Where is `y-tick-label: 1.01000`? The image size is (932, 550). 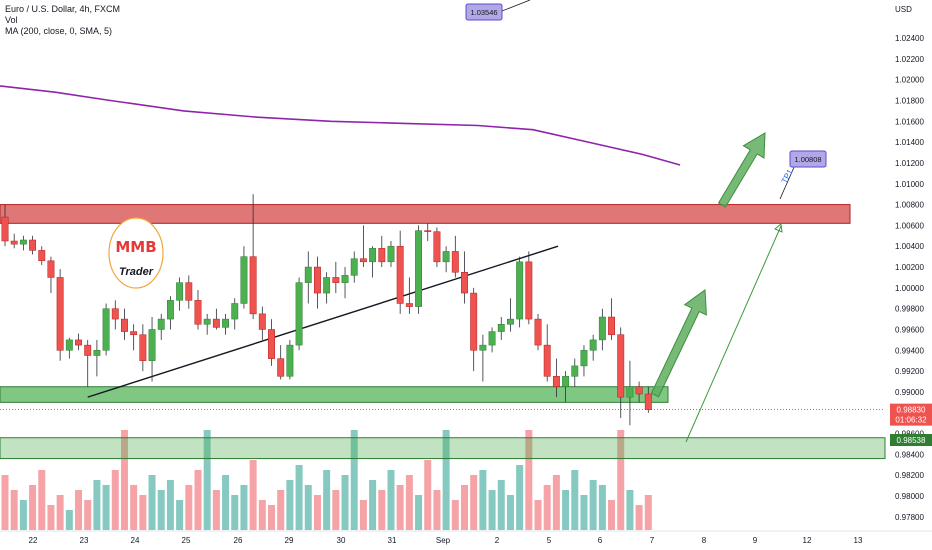
y-tick-label: 1.01000 is located at coordinates (909, 184).